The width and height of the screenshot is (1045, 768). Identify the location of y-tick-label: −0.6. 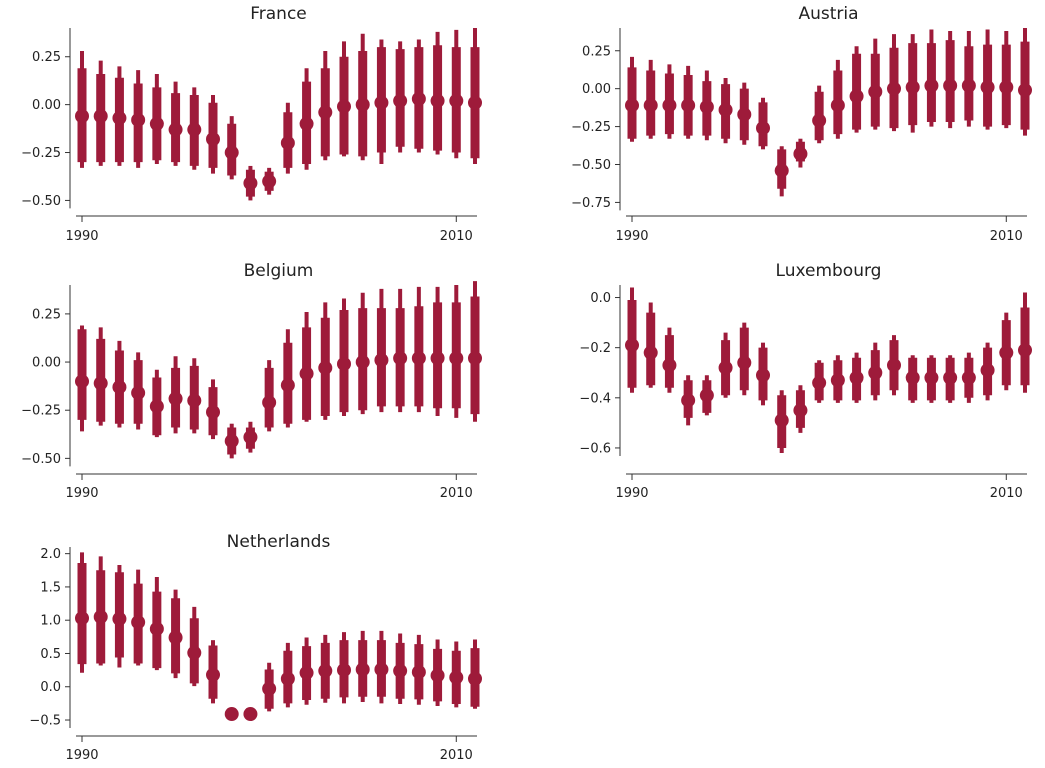
(595, 448).